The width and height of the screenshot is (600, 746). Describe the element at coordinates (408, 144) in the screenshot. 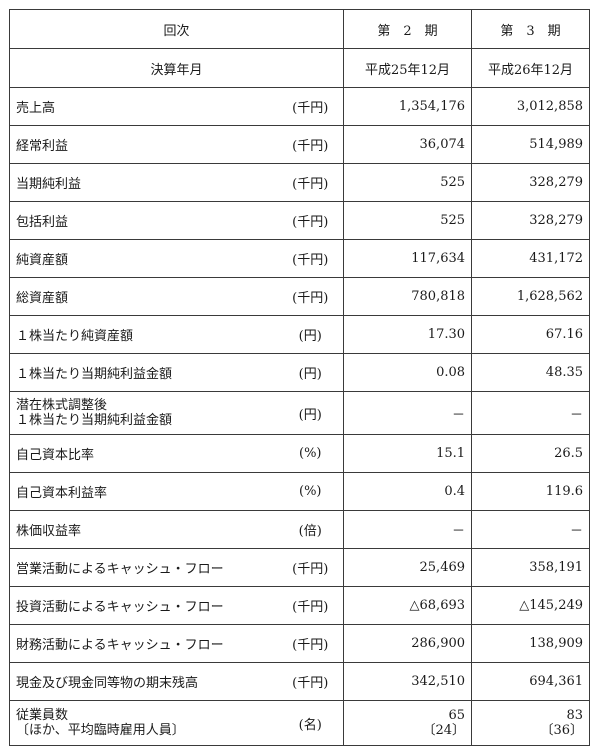

I see `row-value-period-2: 36,074` at that location.